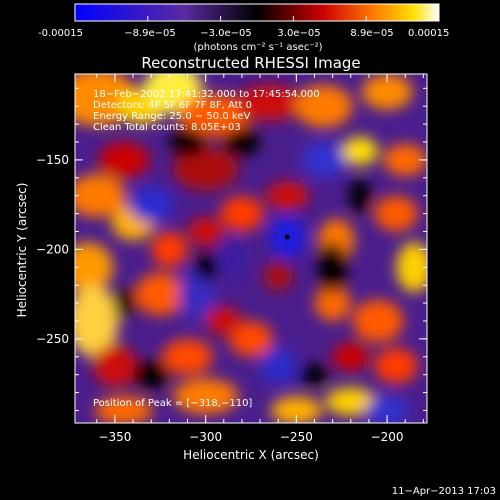  I want to click on x-axis-label: Heliocentric X (arcsec), so click(251, 455).